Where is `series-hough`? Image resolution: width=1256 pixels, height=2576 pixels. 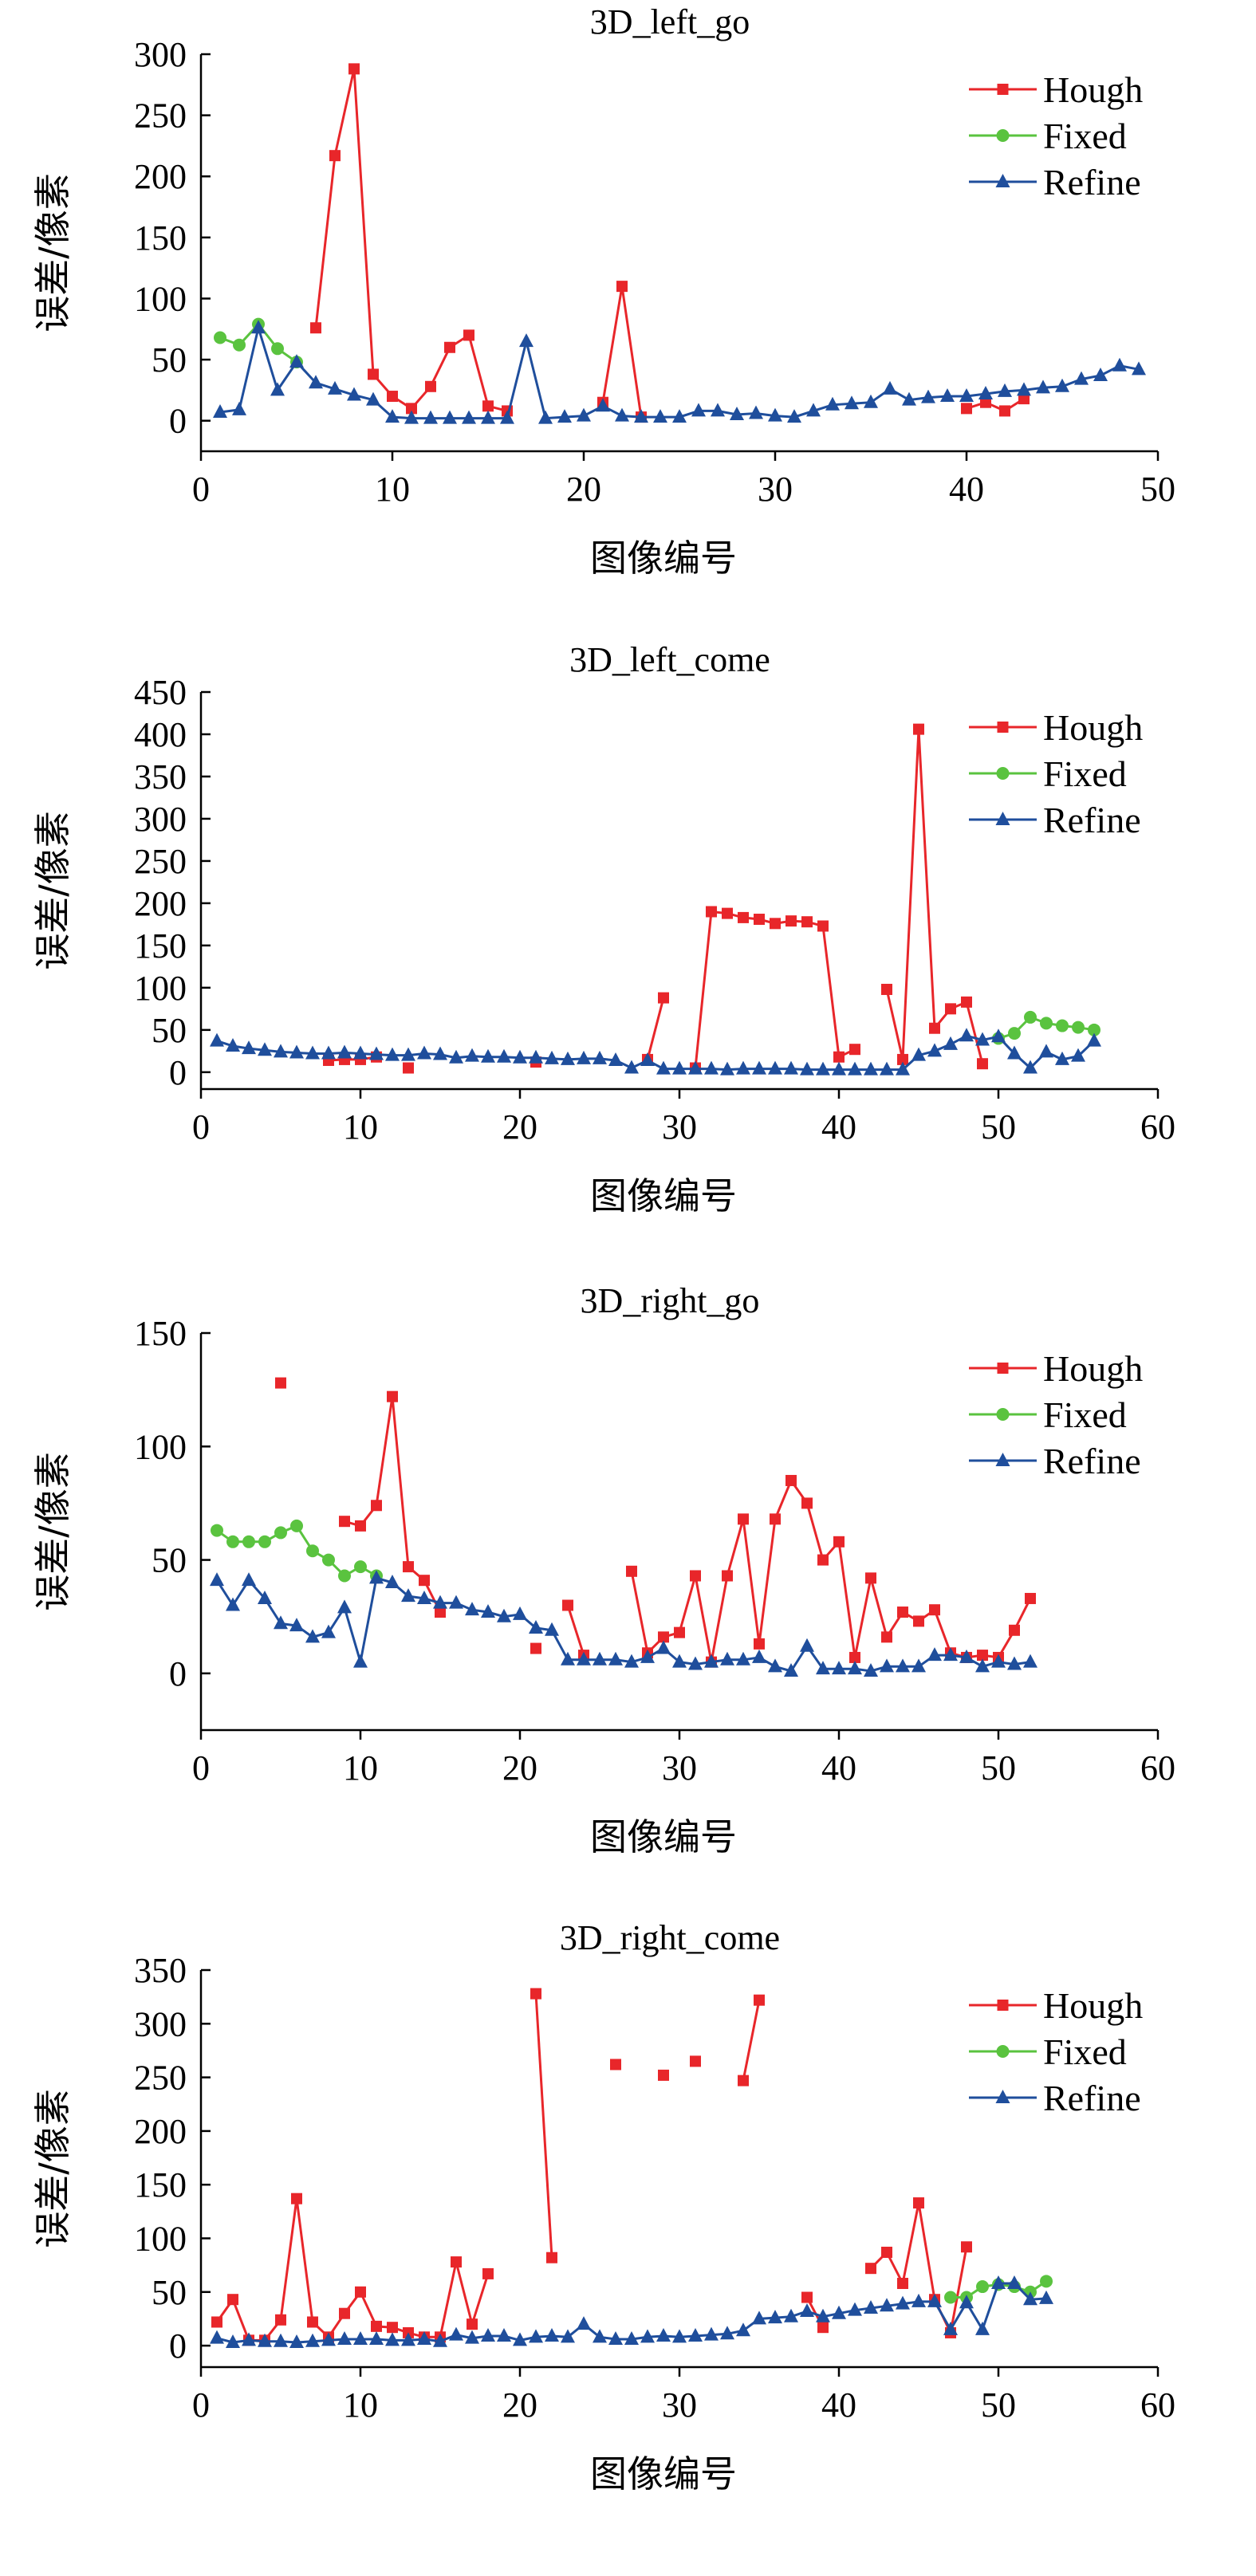 series-hough is located at coordinates (655, 899).